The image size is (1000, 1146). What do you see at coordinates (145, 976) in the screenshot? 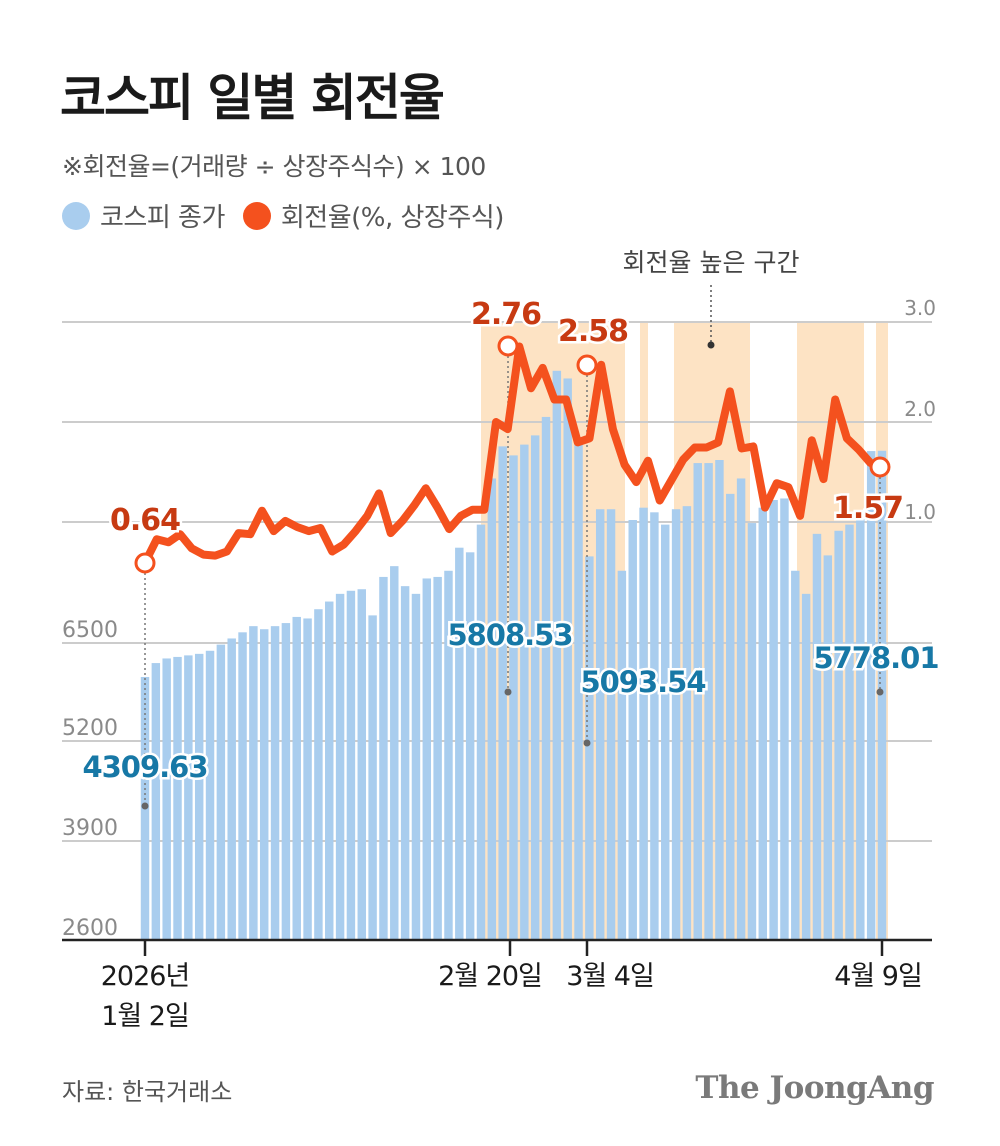
I see `x-axis-label: 2026년` at bounding box center [145, 976].